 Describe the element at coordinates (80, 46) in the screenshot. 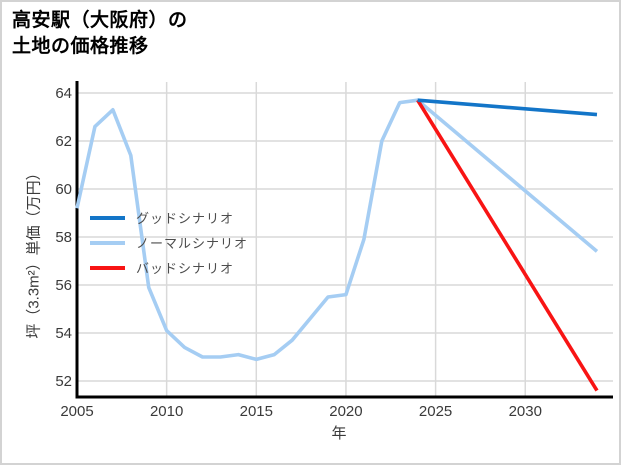

I see `page-title-line2: 土地の価格推移` at that location.